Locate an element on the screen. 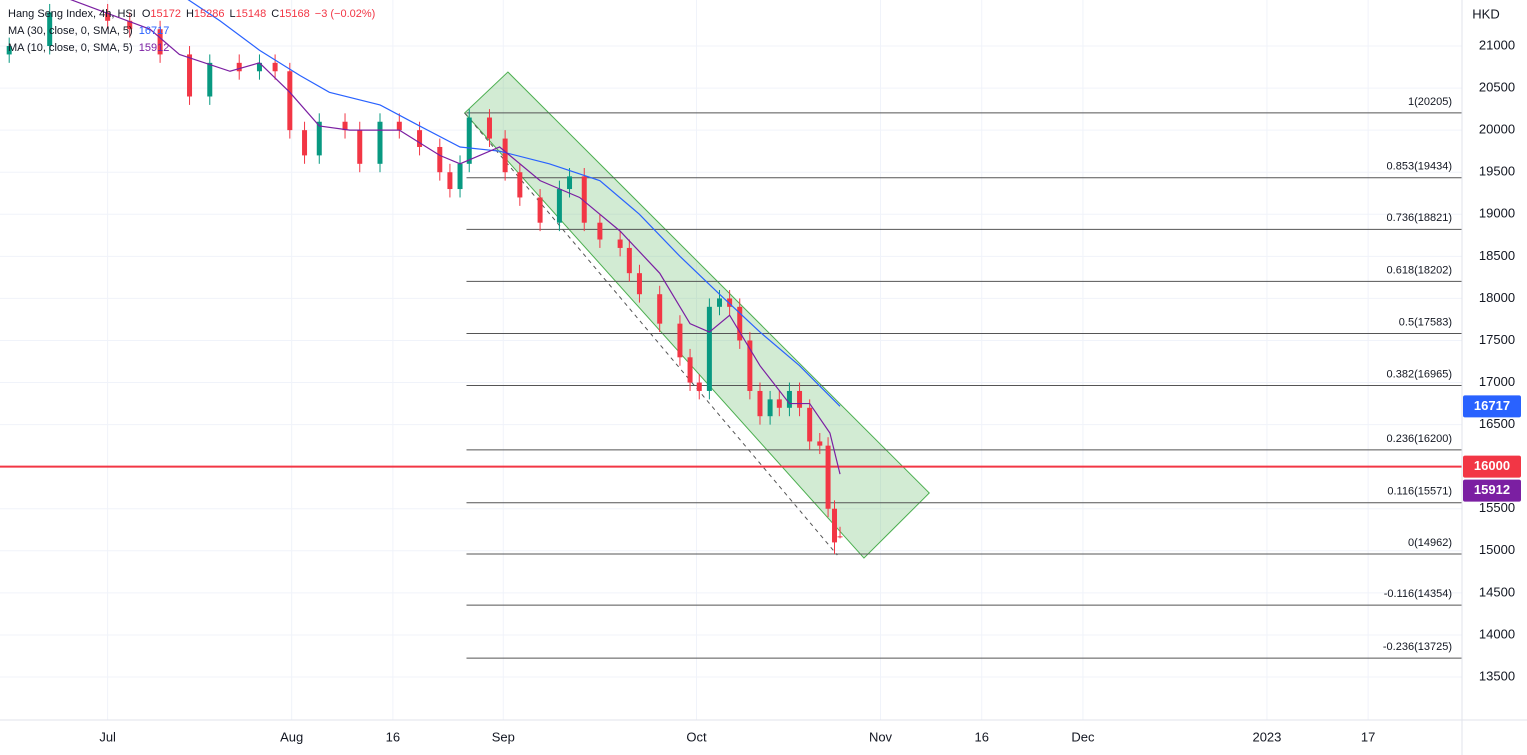 This screenshot has height=755, width=1527. y-tick-label: 20000 is located at coordinates (1497, 129).